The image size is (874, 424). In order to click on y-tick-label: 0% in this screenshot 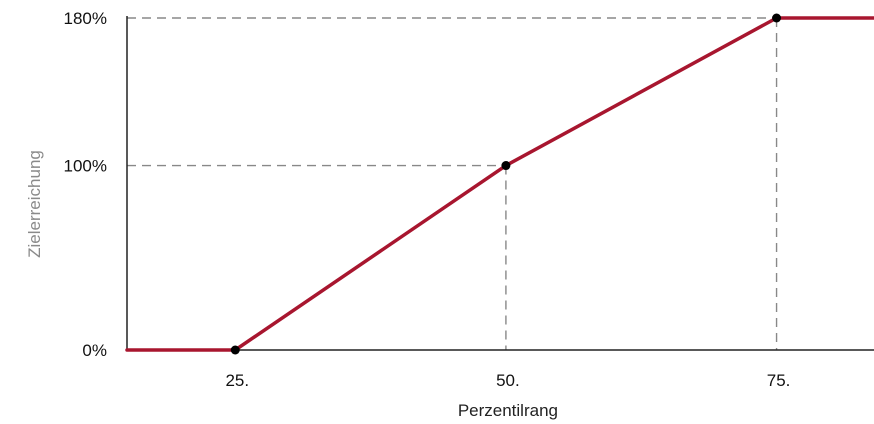, I will do `click(94, 350)`.